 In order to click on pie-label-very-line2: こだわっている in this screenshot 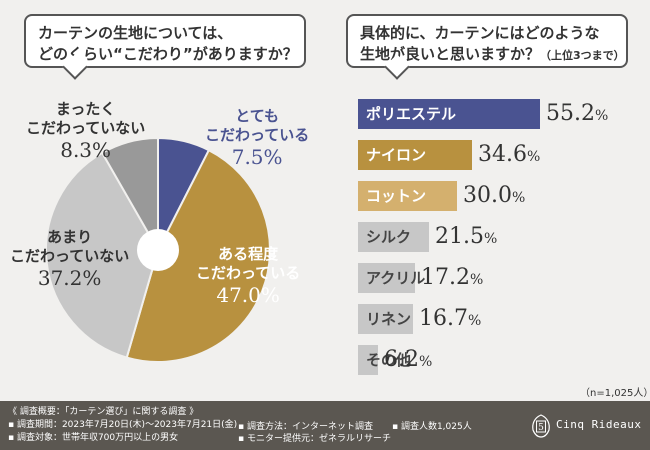, I will do `click(257, 135)`.